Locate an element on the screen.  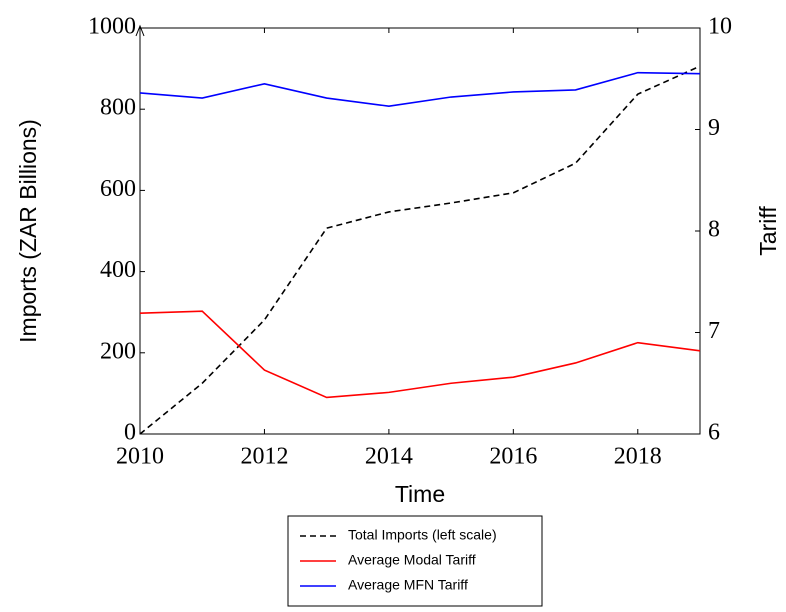
y2-tick-label: 9 is located at coordinates (714, 128).